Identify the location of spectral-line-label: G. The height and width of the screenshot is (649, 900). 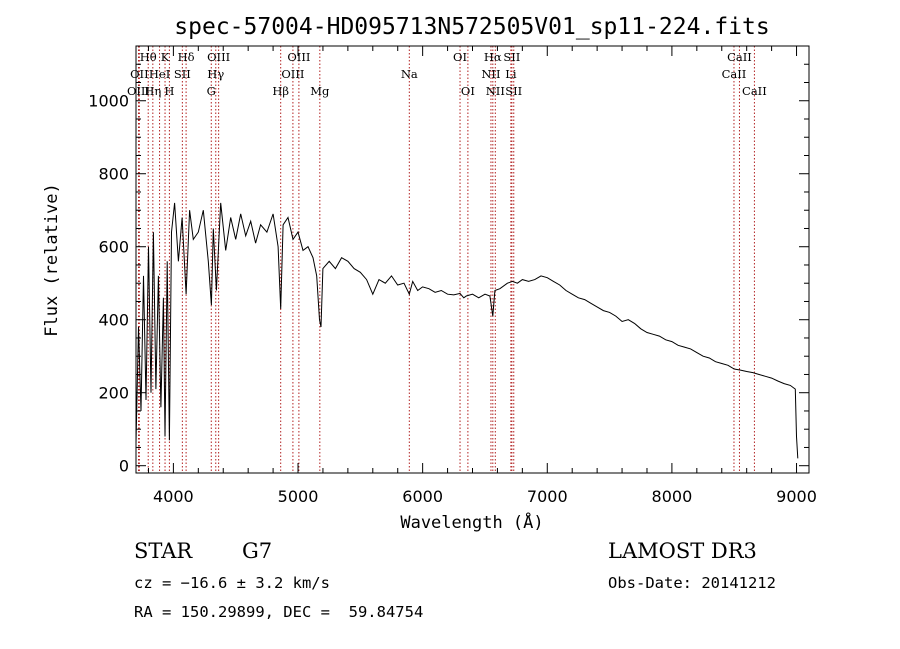
(211, 91).